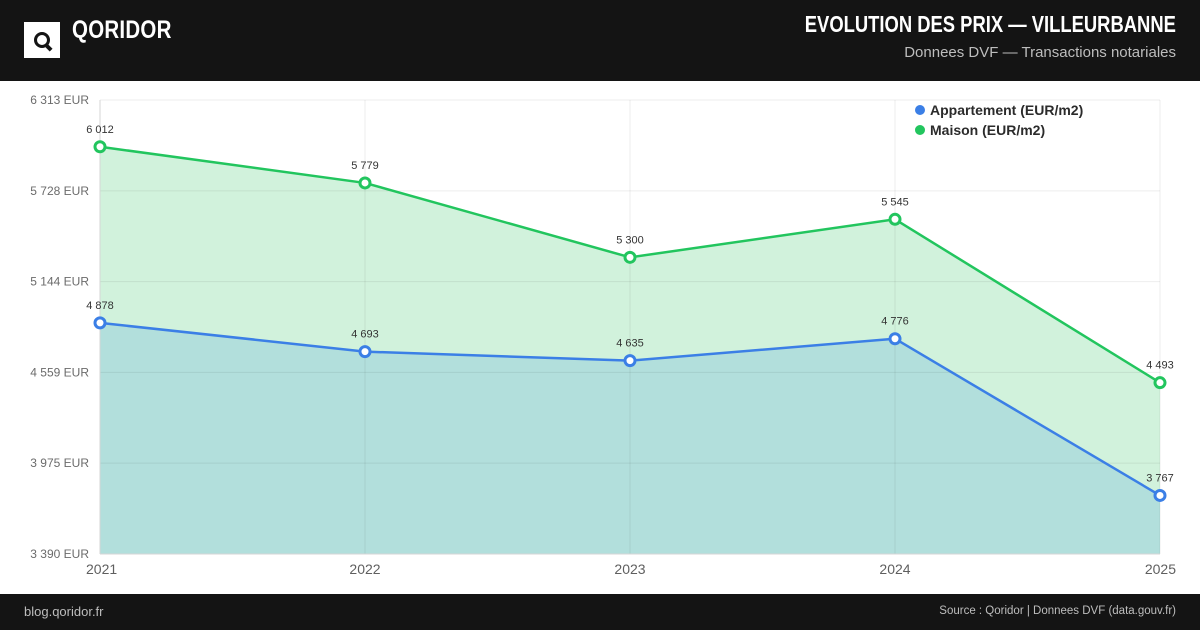  What do you see at coordinates (987, 130) in the screenshot?
I see `legend-label-1: Maison (EUR/m2)` at bounding box center [987, 130].